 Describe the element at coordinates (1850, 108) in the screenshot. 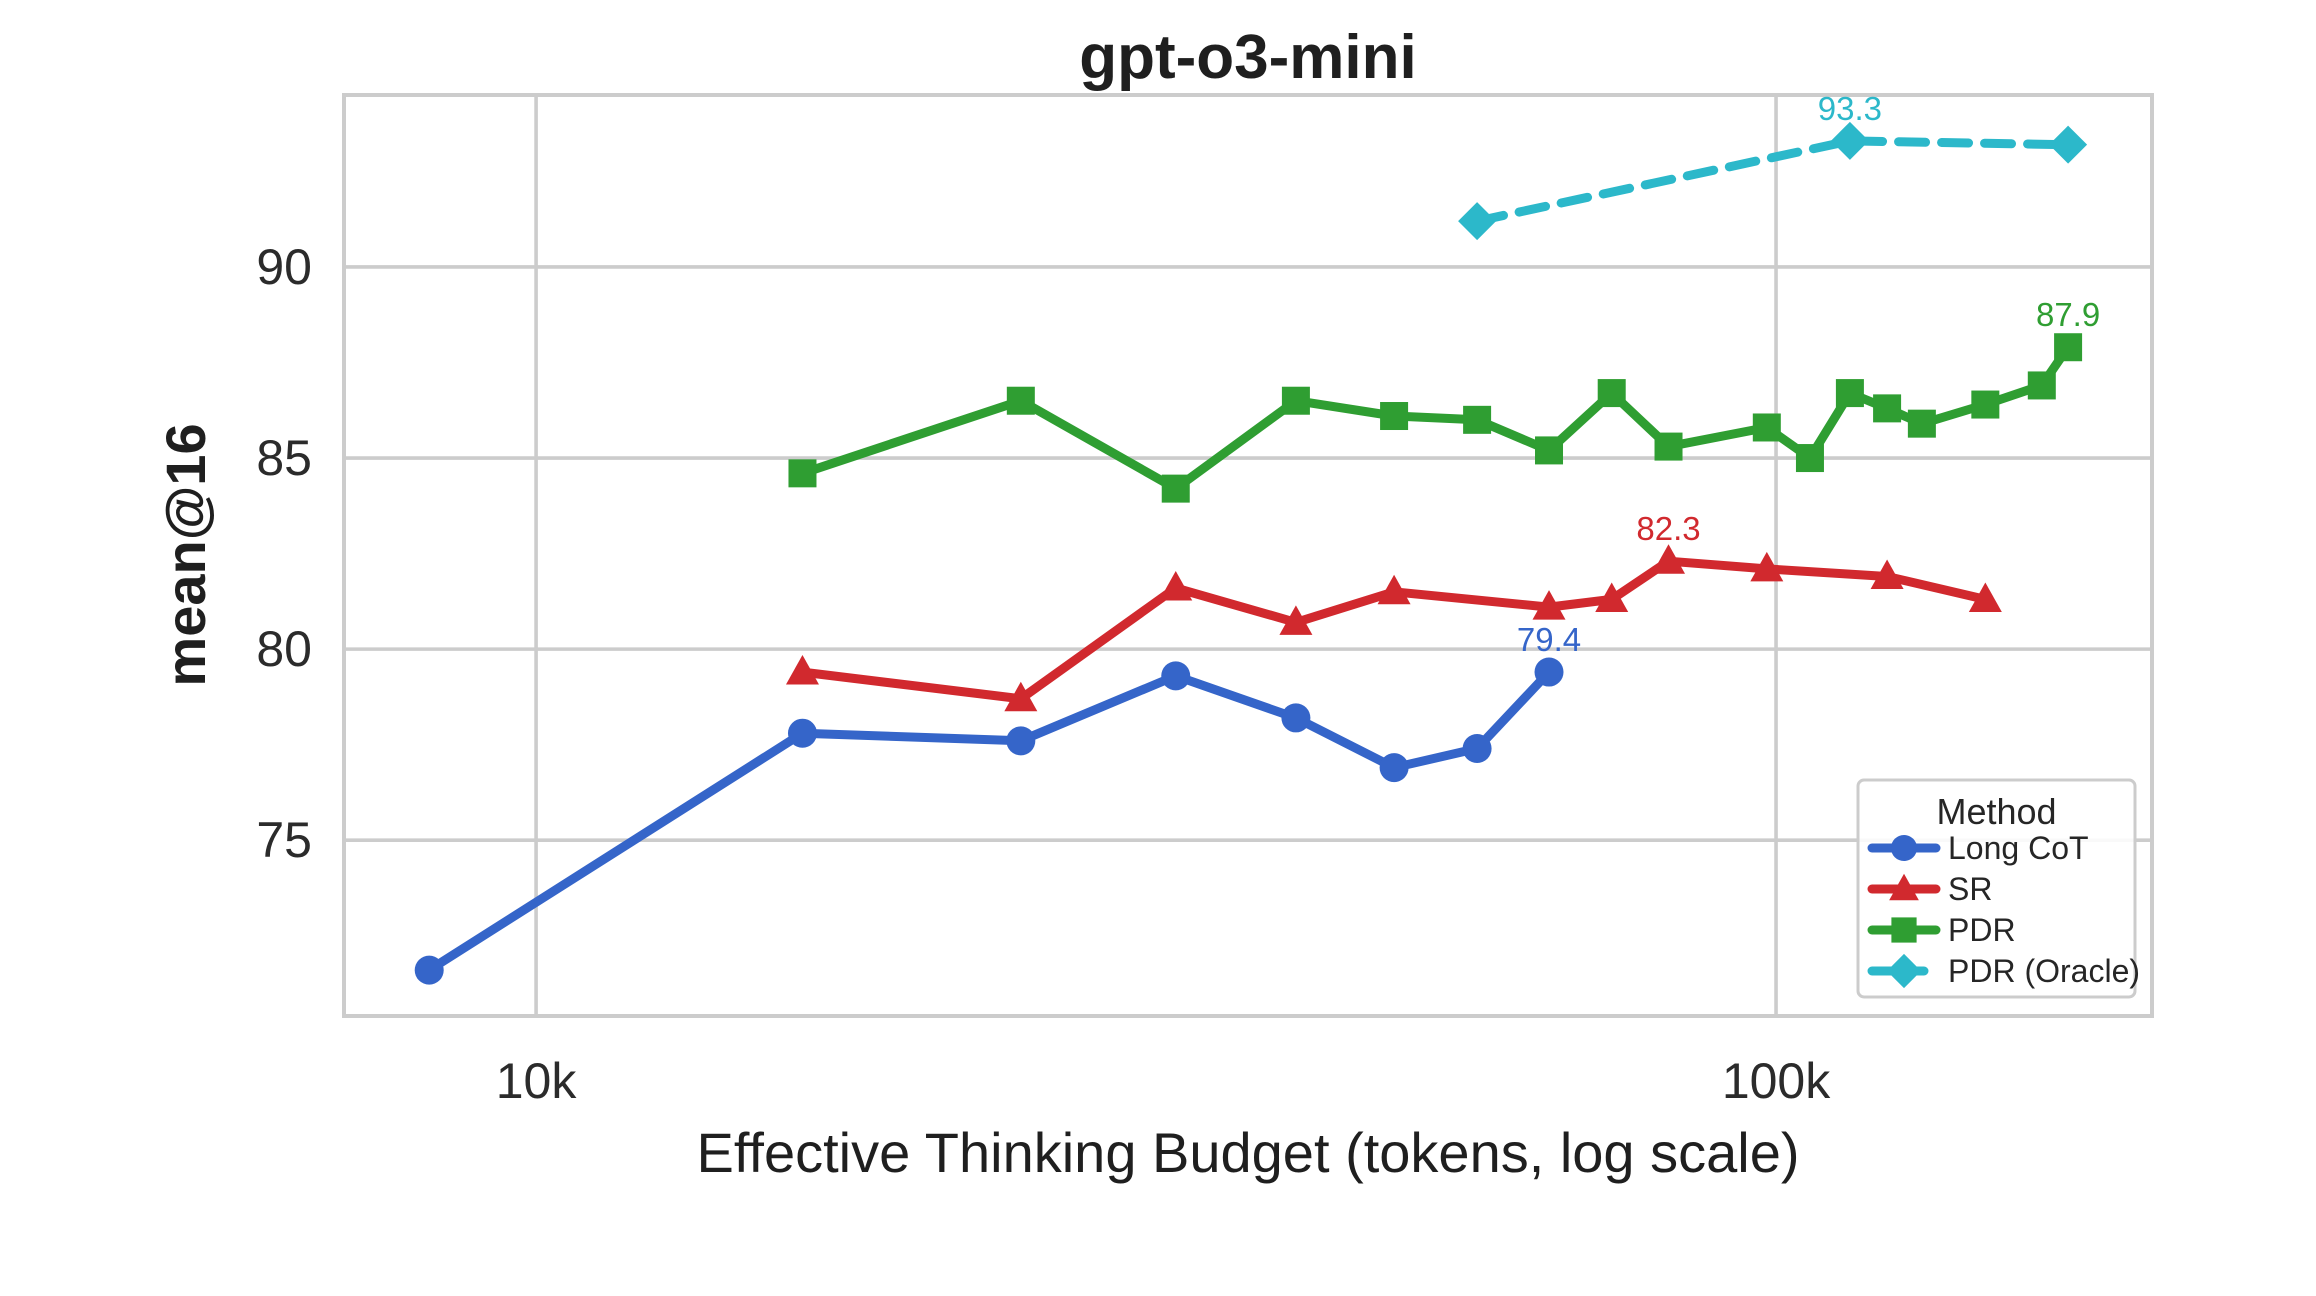

I see `point-value-label: 93.3` at that location.